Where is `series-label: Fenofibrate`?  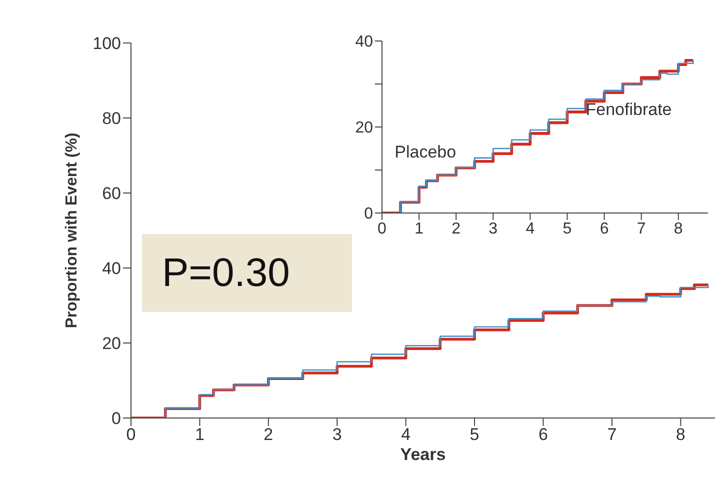 series-label: Fenofibrate is located at coordinates (629, 110).